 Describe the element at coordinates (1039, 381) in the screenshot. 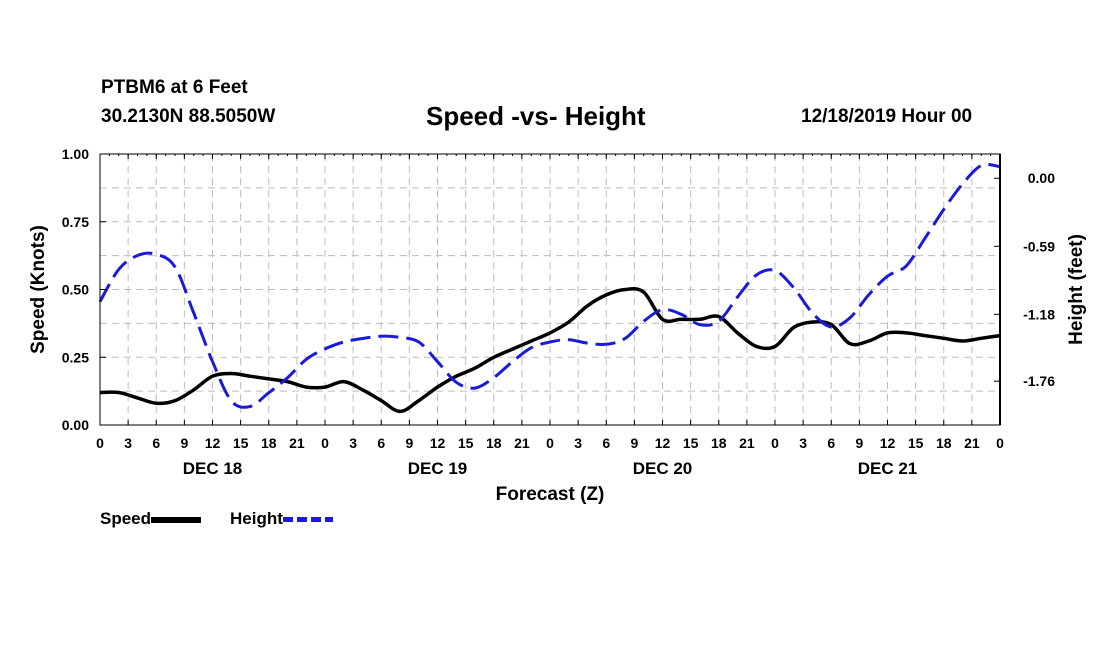

I see `right-tick-label: -1.76` at that location.